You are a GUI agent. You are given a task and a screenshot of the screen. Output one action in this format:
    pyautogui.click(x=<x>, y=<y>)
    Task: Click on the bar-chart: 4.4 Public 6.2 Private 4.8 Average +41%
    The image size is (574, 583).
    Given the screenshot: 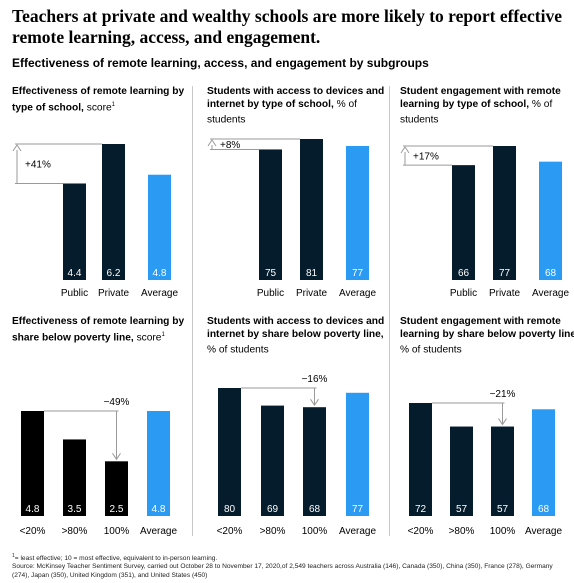 What is the action you would take?
    pyautogui.click(x=95, y=221)
    